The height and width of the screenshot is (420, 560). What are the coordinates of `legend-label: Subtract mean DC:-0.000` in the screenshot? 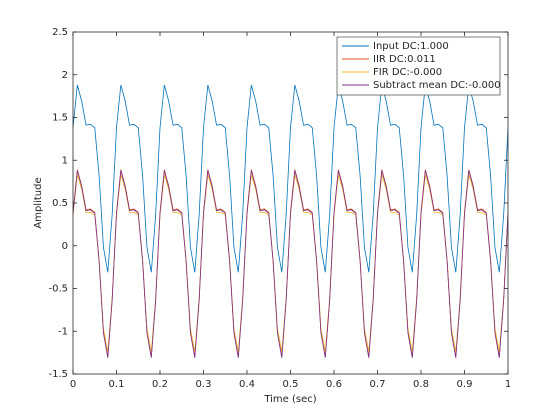 It's located at (437, 85).